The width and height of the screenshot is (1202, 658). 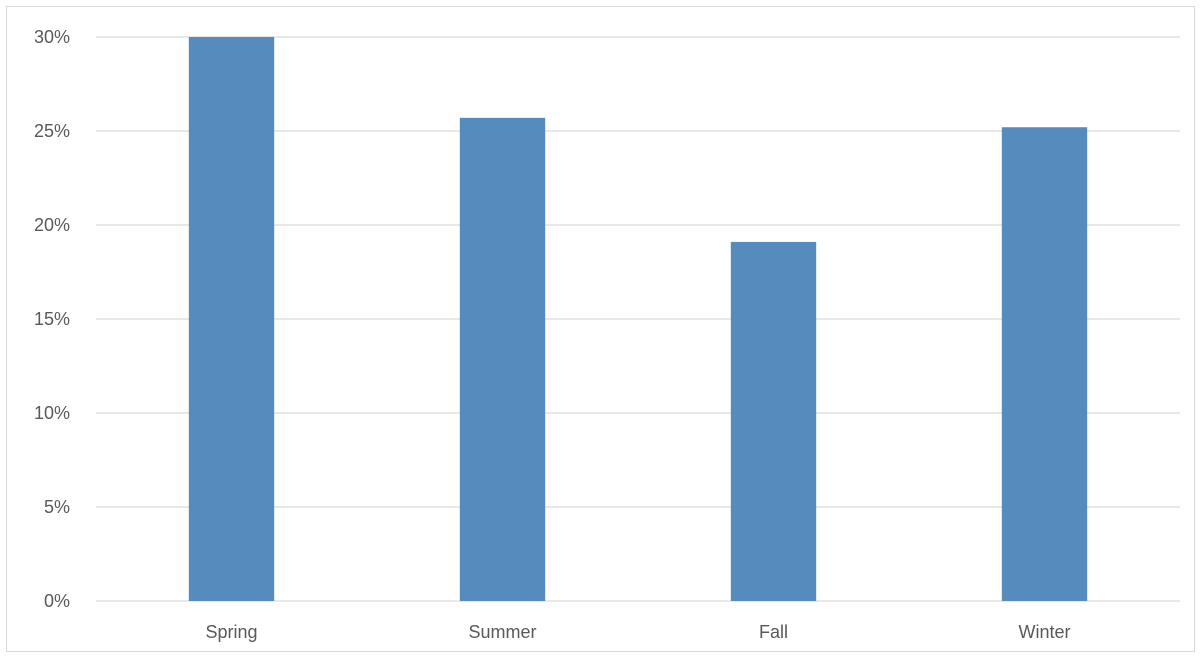 What do you see at coordinates (637, 632) in the screenshot?
I see `x-axis-tick-labels: Spring Summer Fall Winter` at bounding box center [637, 632].